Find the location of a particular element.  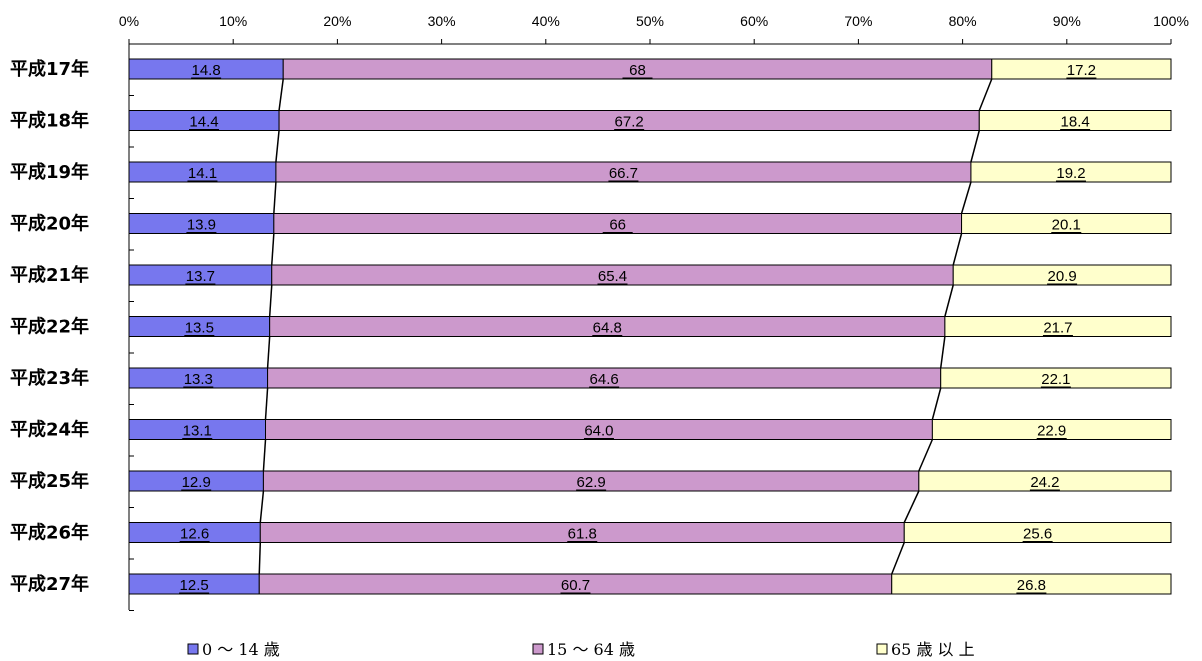

data-label: 24.2 is located at coordinates (1044, 482).